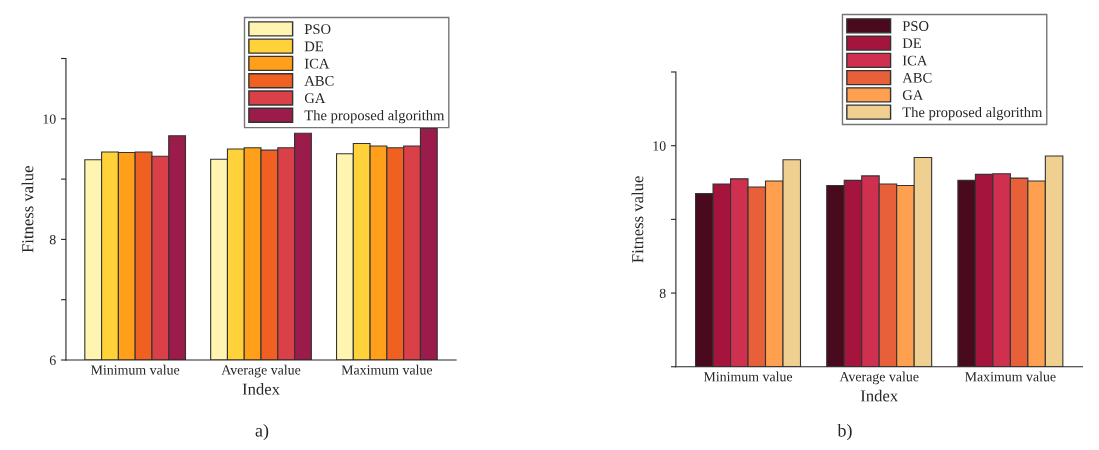  Describe the element at coordinates (844, 432) in the screenshot. I see `text: b)` at that location.